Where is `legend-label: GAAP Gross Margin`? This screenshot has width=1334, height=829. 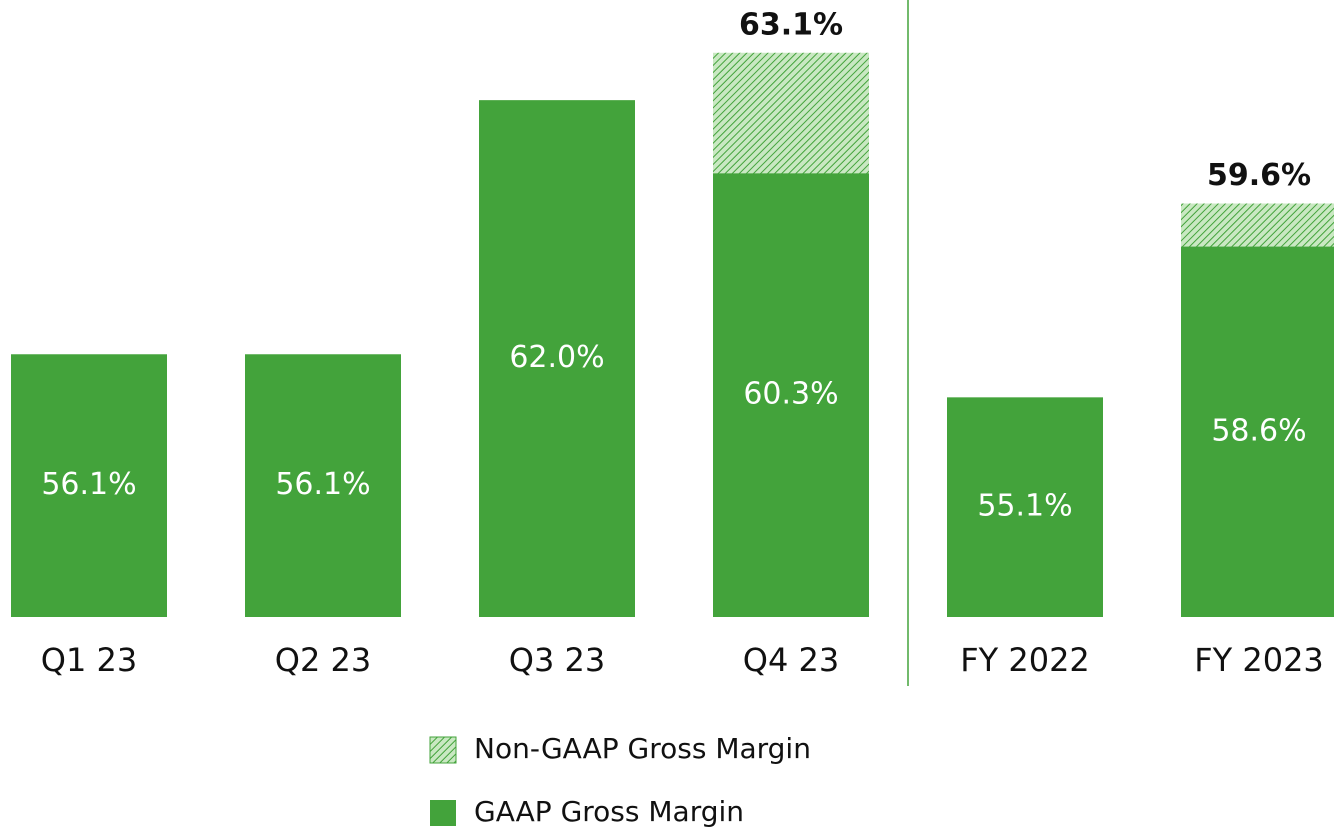
legend-label: GAAP Gross Margin is located at coordinates (609, 811).